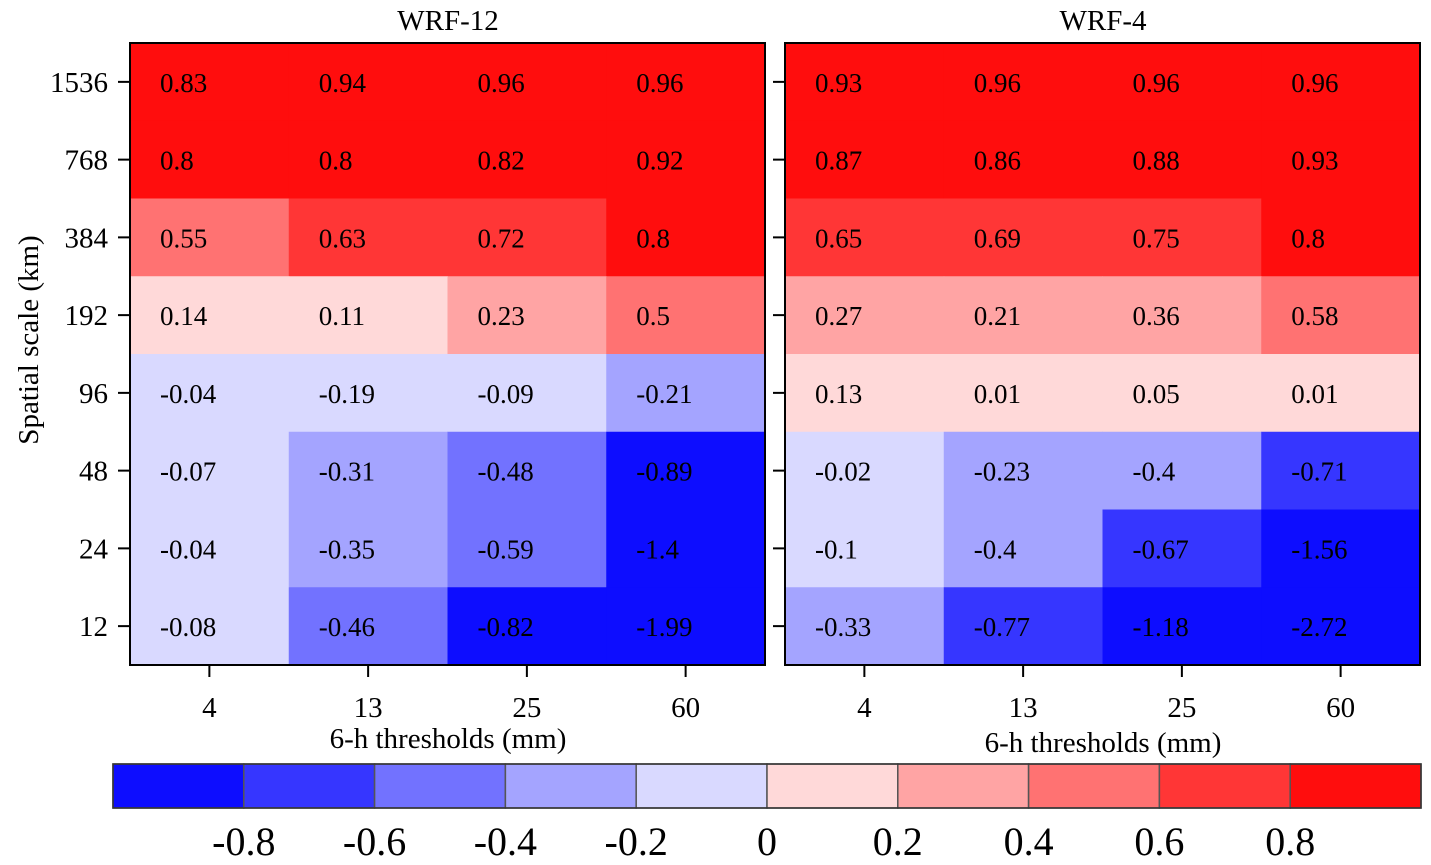 The height and width of the screenshot is (865, 1431). What do you see at coordinates (87, 238) in the screenshot?
I see `y-tick-label: 384` at bounding box center [87, 238].